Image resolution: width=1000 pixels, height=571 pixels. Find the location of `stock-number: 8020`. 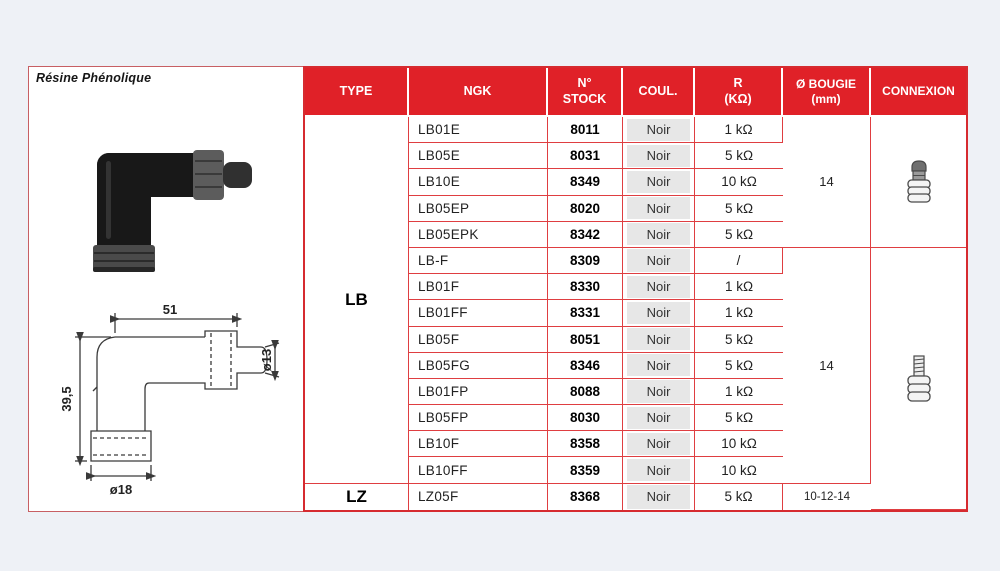

stock-number: 8020 is located at coordinates (585, 208).